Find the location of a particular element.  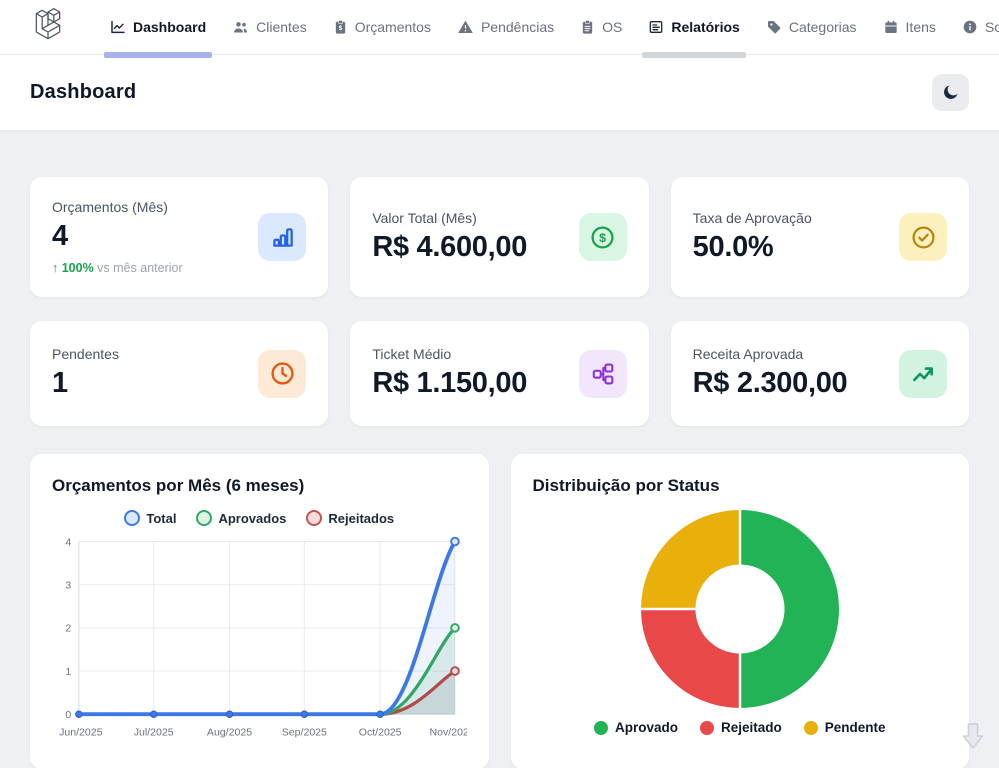

bar-chart-icon is located at coordinates (282, 237).